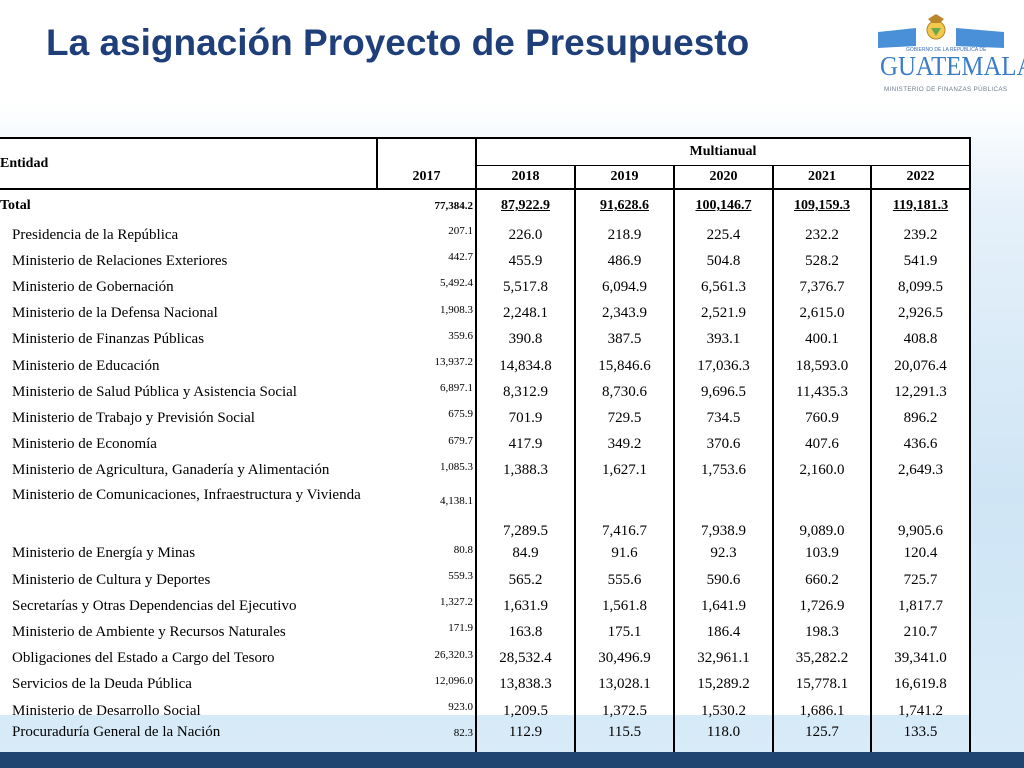 This screenshot has width=1024, height=768. Describe the element at coordinates (624, 339) in the screenshot. I see `value-cell: 387.5` at that location.